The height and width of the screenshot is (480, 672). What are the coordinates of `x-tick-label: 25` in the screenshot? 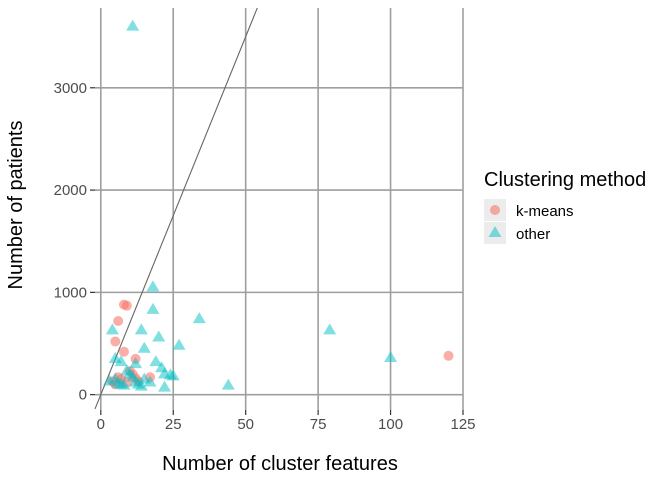 It's located at (173, 424).